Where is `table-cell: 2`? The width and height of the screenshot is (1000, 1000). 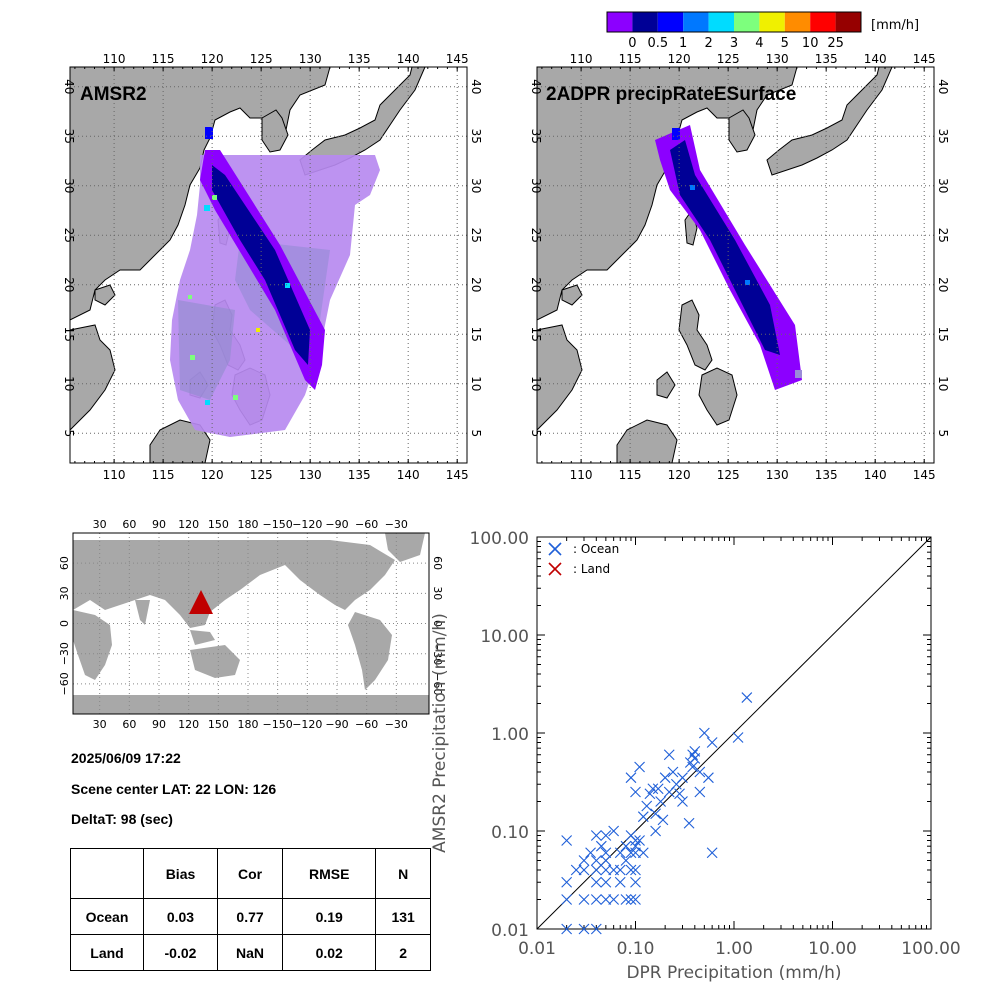 table-cell: 2 is located at coordinates (403, 952).